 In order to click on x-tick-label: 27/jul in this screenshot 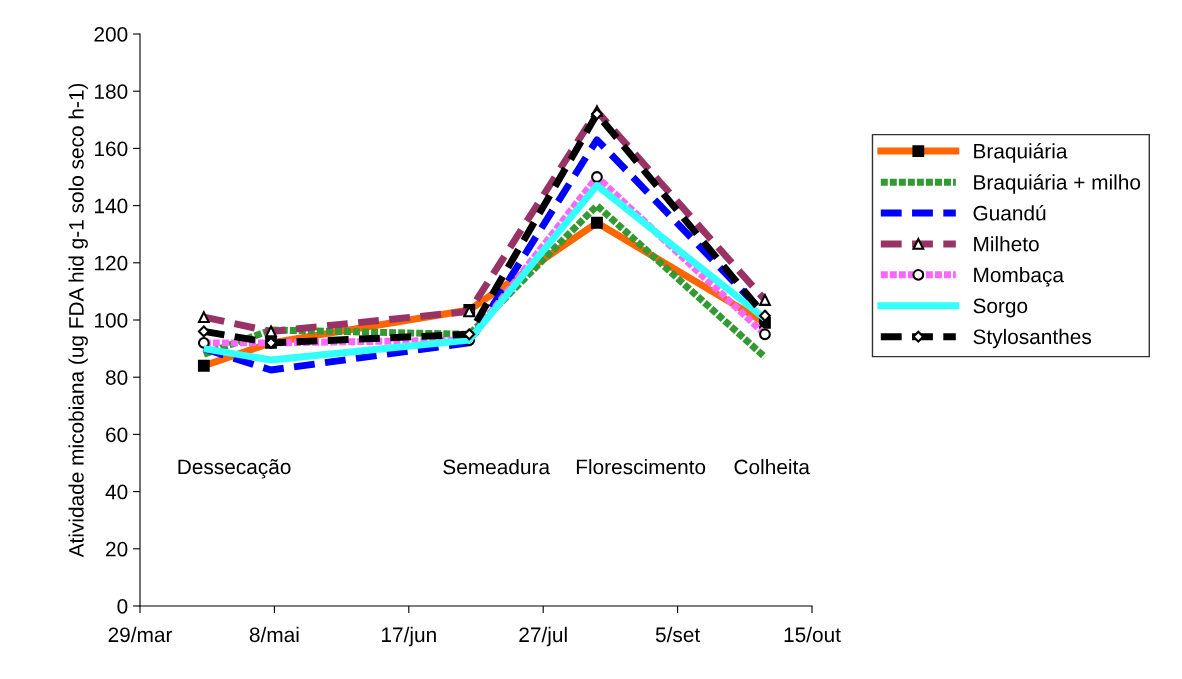, I will do `click(543, 636)`.